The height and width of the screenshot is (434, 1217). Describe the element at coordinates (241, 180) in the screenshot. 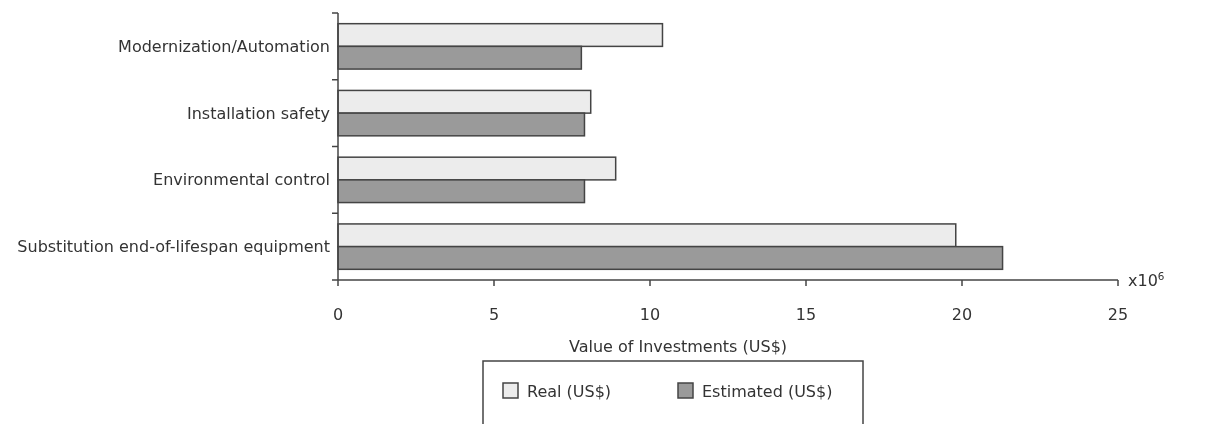

I see `y-tick-label: Environmental control` at that location.